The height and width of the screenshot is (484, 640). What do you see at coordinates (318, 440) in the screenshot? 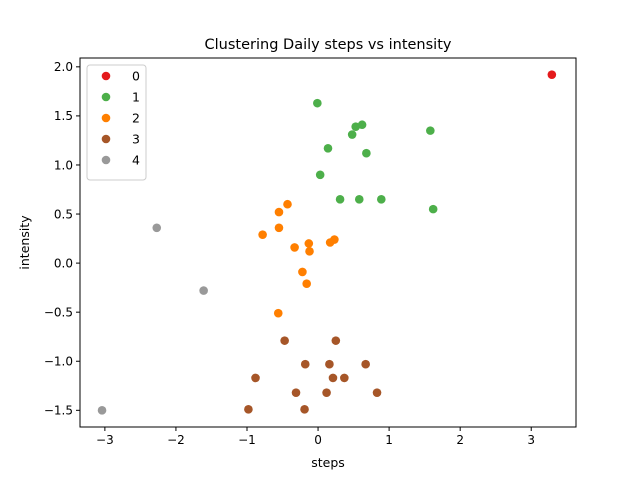
I see `x-tick-label: 0` at bounding box center [318, 440].